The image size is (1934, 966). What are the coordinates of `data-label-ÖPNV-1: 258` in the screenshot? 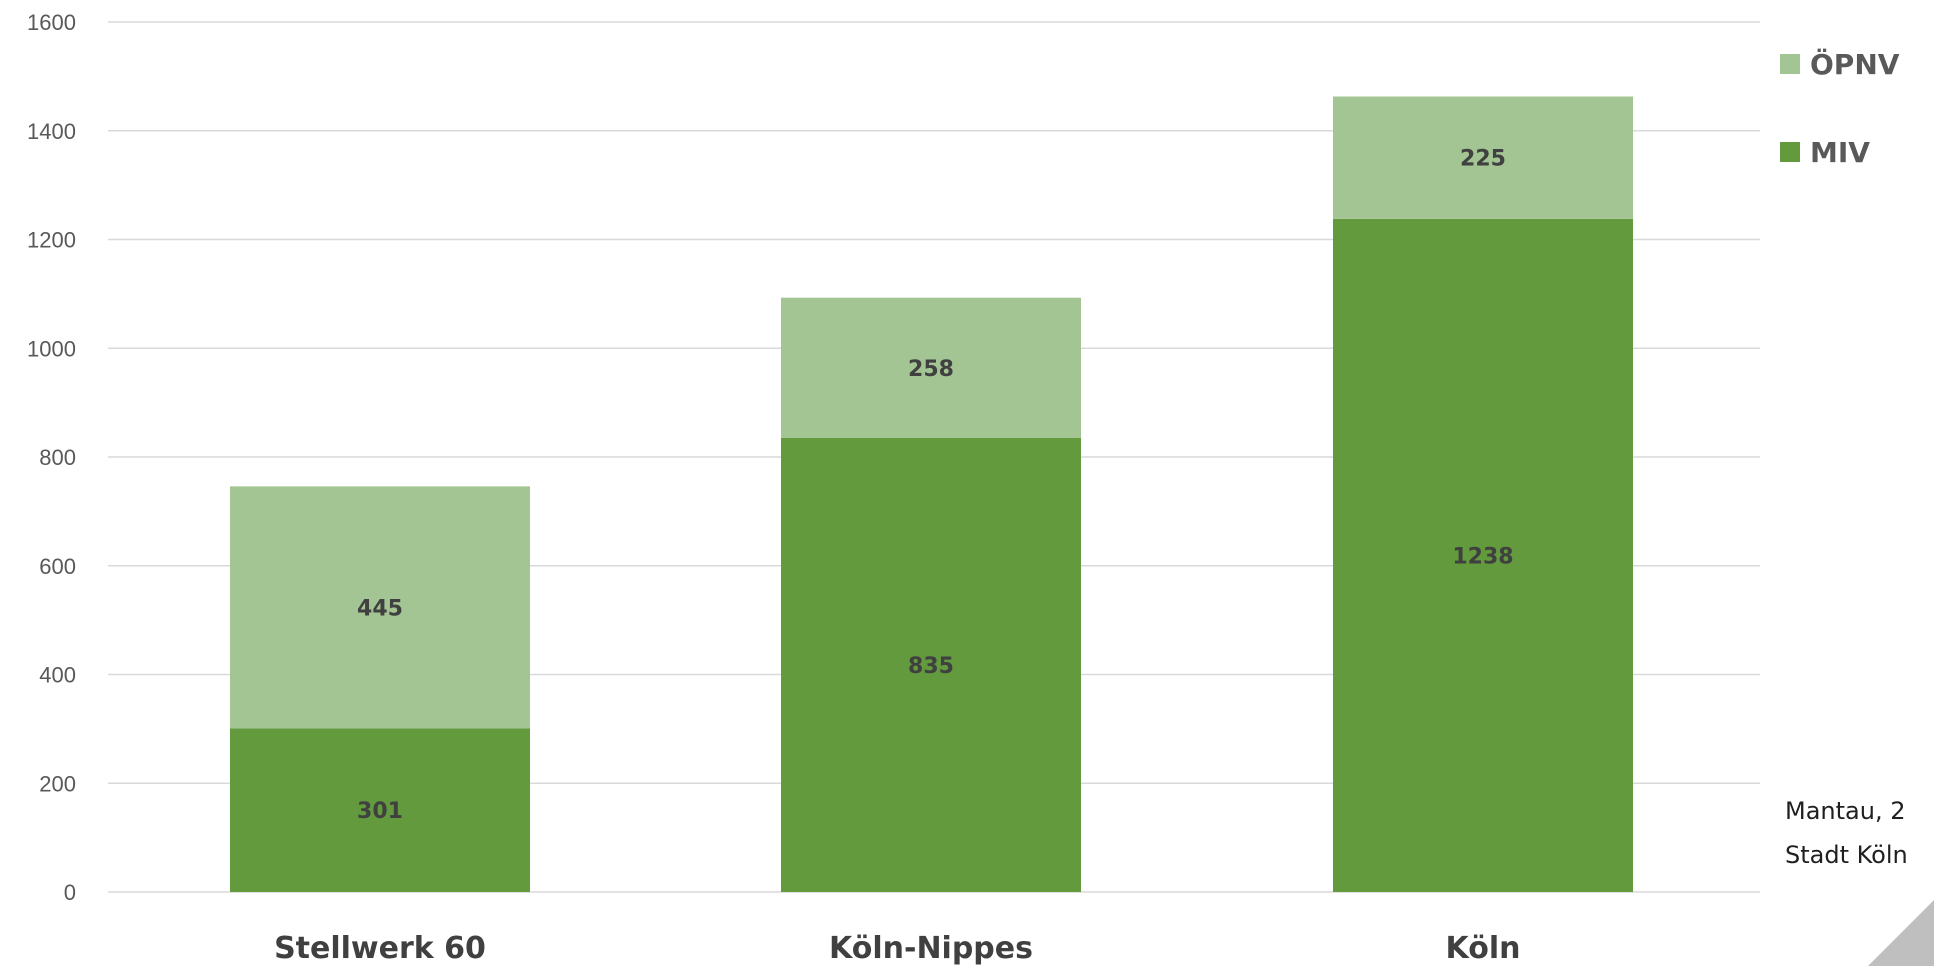 It's located at (931, 369).